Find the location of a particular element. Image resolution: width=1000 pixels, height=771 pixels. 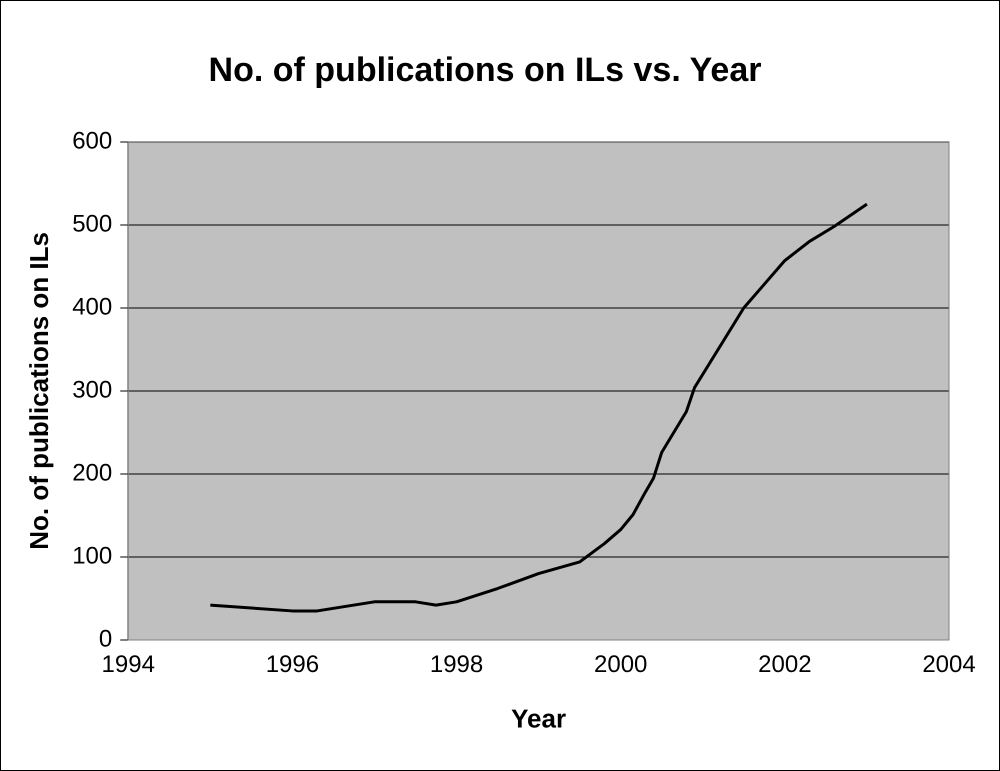

x-tick-label: 1994 is located at coordinates (128, 664).